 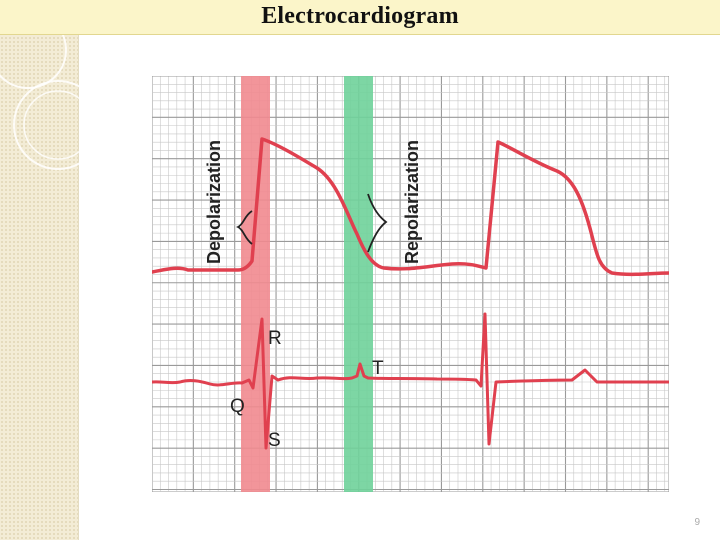 I want to click on s-wave-label: S, so click(x=274, y=440).